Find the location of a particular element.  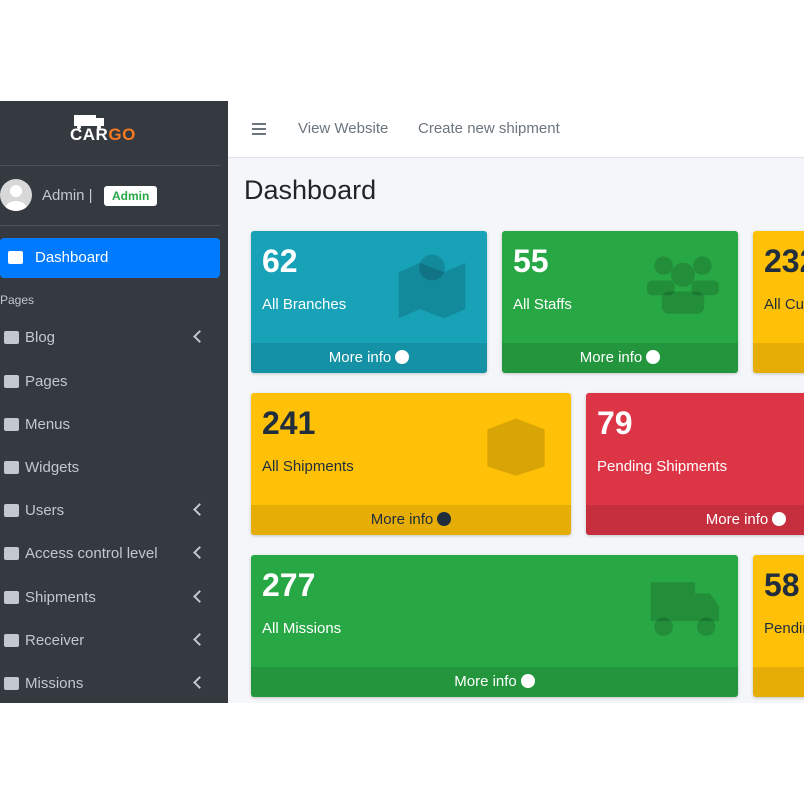

stat-card: 232 All Customers More info is located at coordinates (778, 302).